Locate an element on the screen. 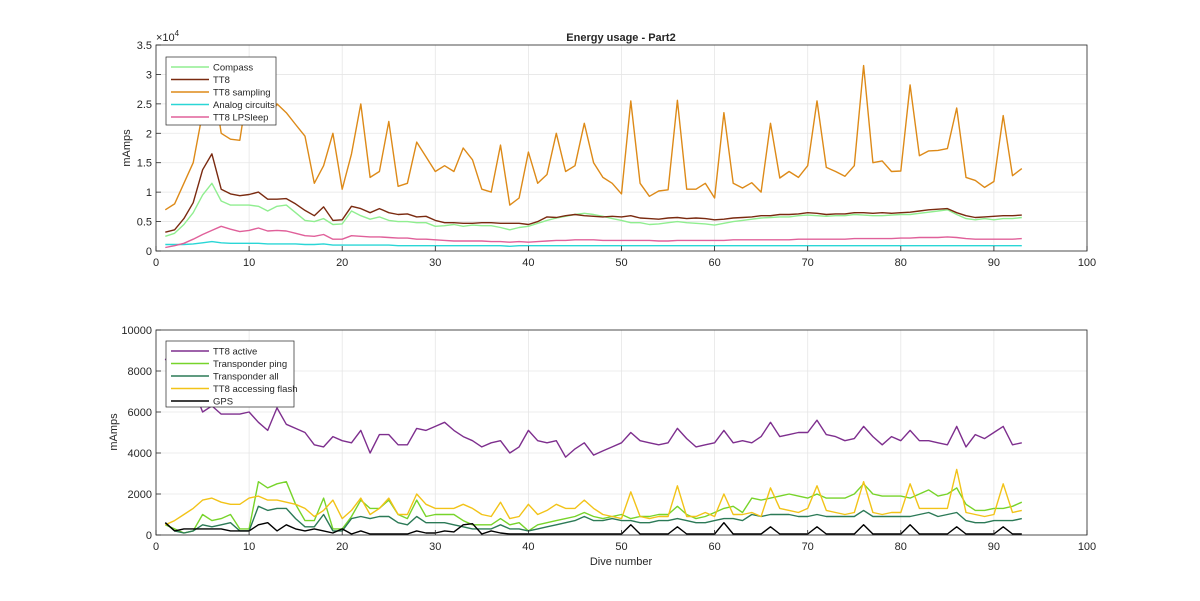 This screenshot has width=1200, height=601. legend-label-tt8: TT8 is located at coordinates (221, 80).